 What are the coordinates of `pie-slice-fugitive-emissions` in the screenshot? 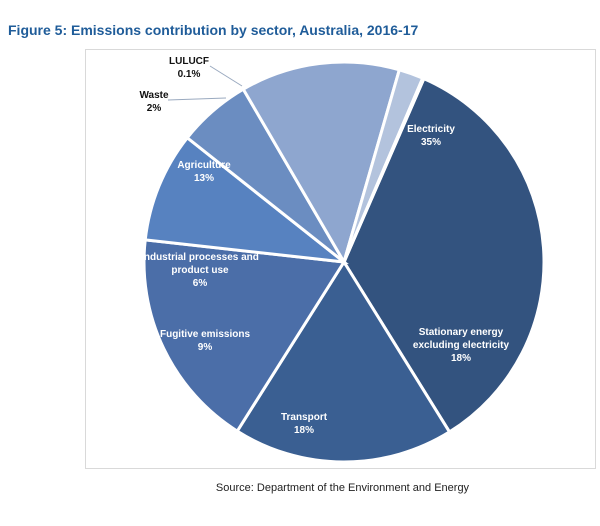 It's located at (246, 200).